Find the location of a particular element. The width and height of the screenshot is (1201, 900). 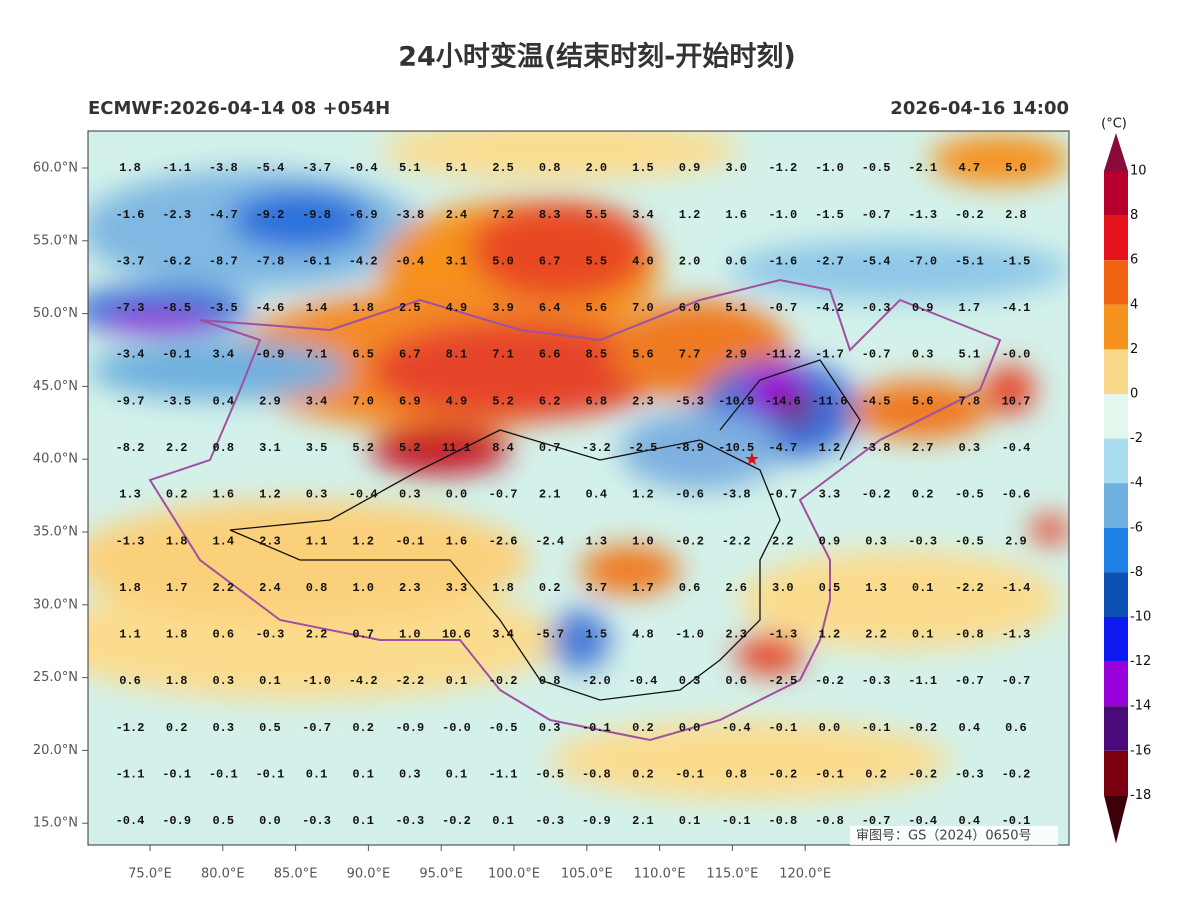

grid-value: -7.3 is located at coordinates (130, 308).